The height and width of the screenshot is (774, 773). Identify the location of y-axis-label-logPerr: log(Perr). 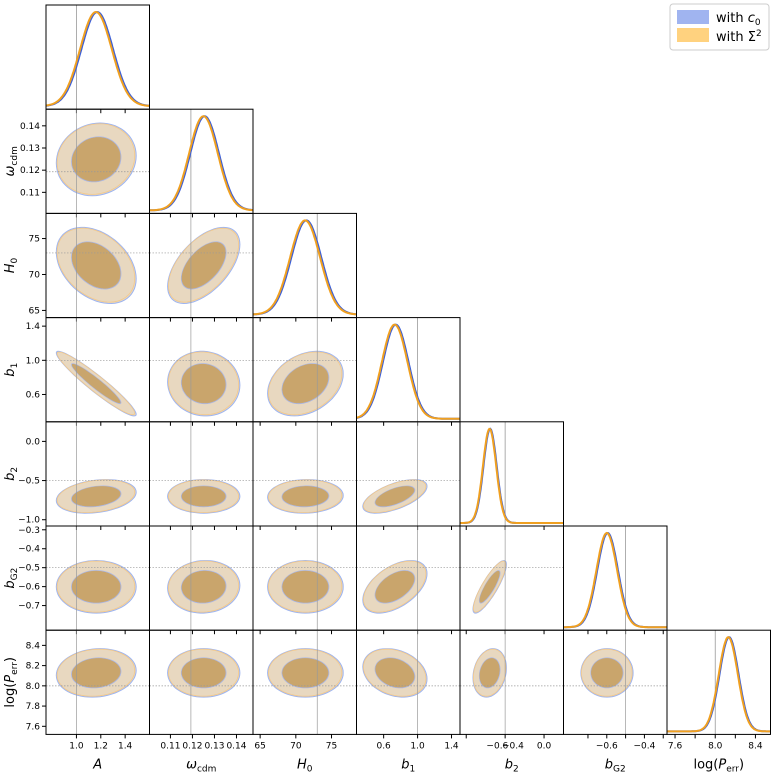
(11, 682).